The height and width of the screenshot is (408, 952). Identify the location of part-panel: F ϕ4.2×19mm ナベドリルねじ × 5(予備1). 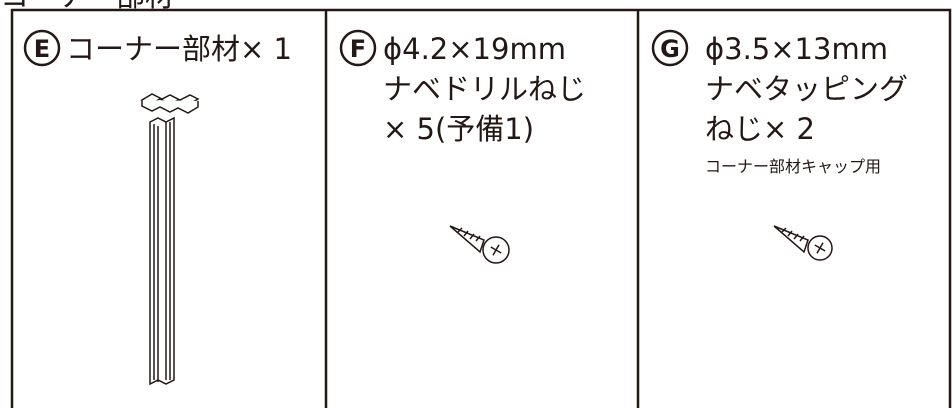
(462, 146).